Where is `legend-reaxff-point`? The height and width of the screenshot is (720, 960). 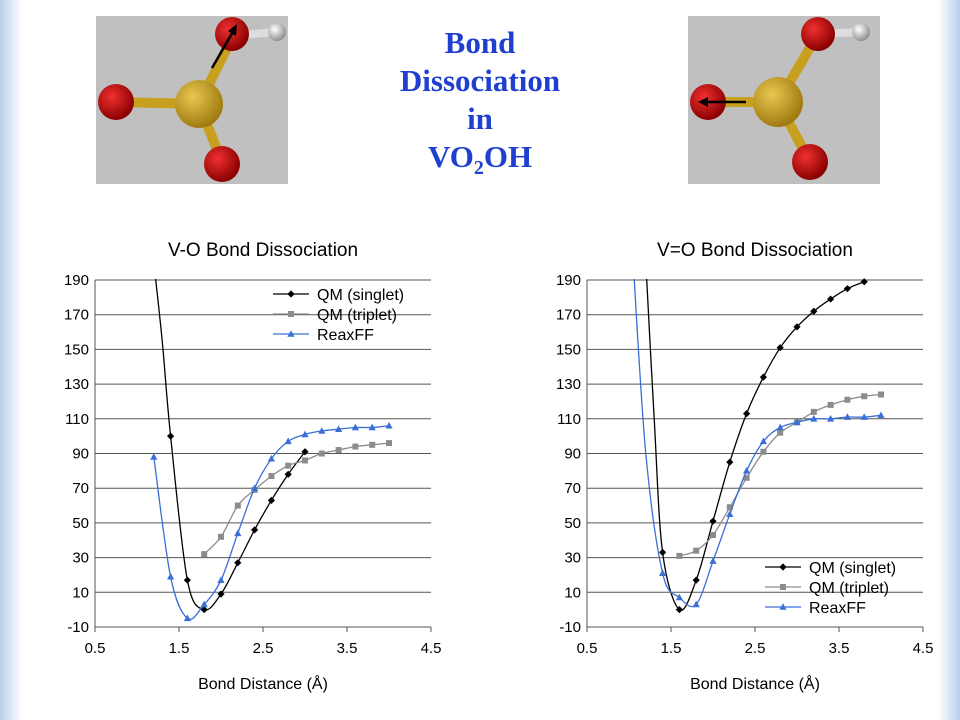
legend-reaxff-point is located at coordinates (291, 333).